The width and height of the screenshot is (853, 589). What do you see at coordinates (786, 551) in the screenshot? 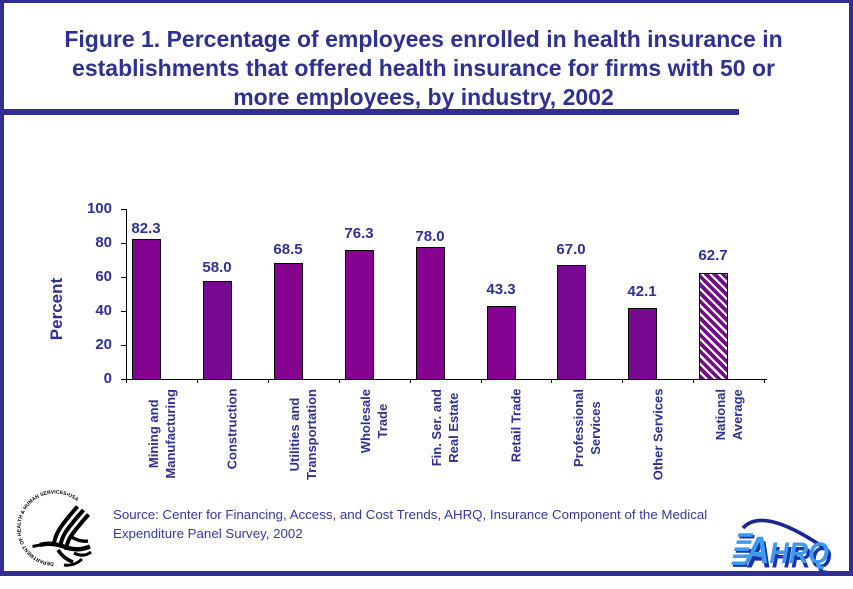
I see `svg-text: AHRQ` at bounding box center [786, 551].